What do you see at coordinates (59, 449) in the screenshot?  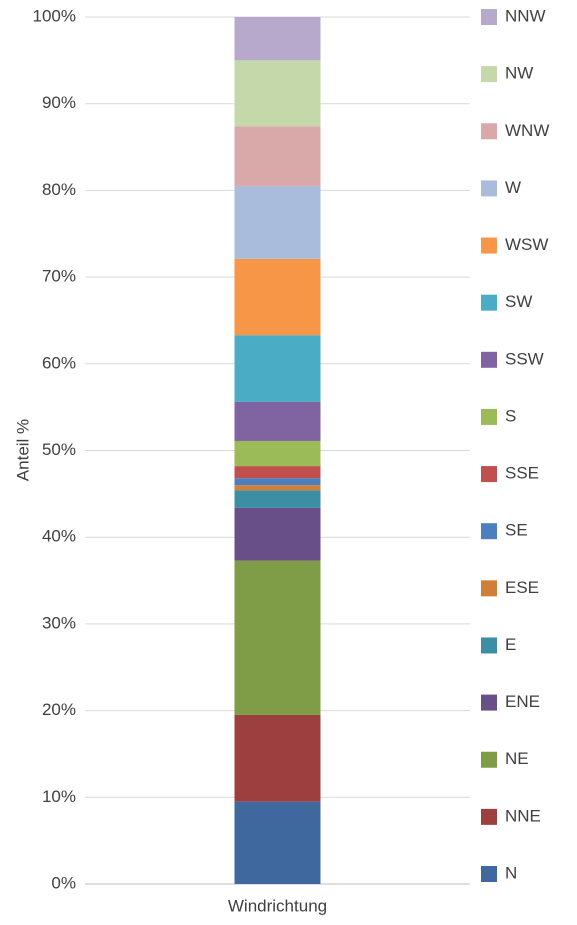 I see `y-tick-label: 50%` at bounding box center [59, 449].